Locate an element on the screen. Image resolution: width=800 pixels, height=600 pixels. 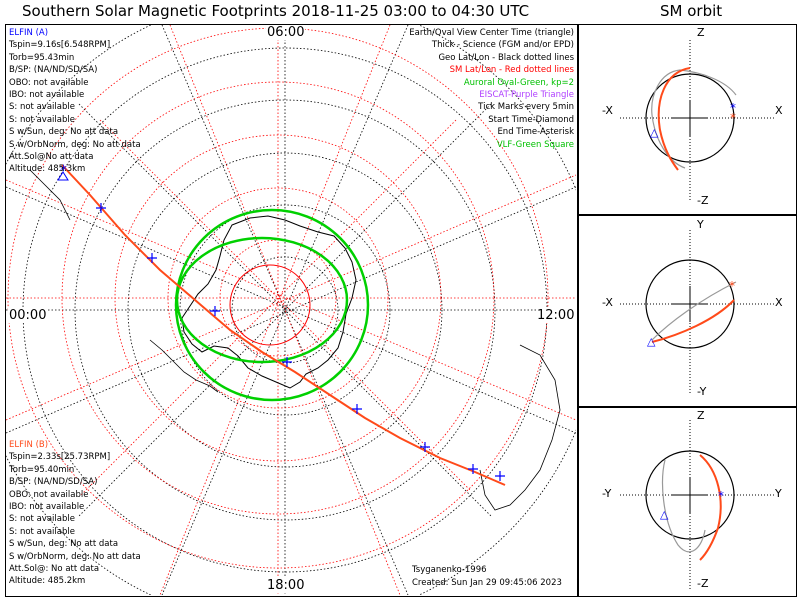
elfin-b-line: OBO: not available is located at coordinates (49, 494).